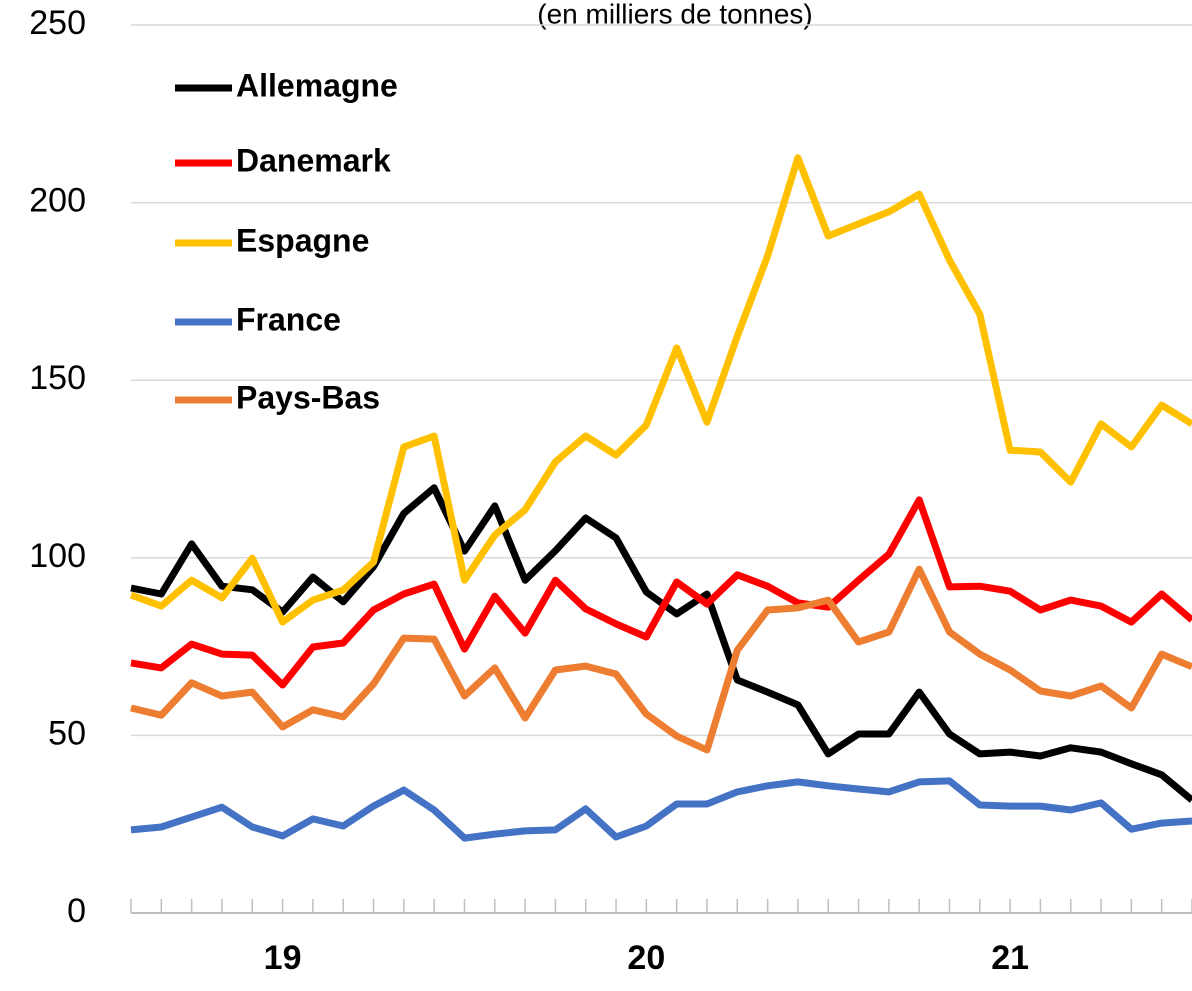 This screenshot has width=1192, height=991. I want to click on legend-label: Danemark, so click(313, 160).